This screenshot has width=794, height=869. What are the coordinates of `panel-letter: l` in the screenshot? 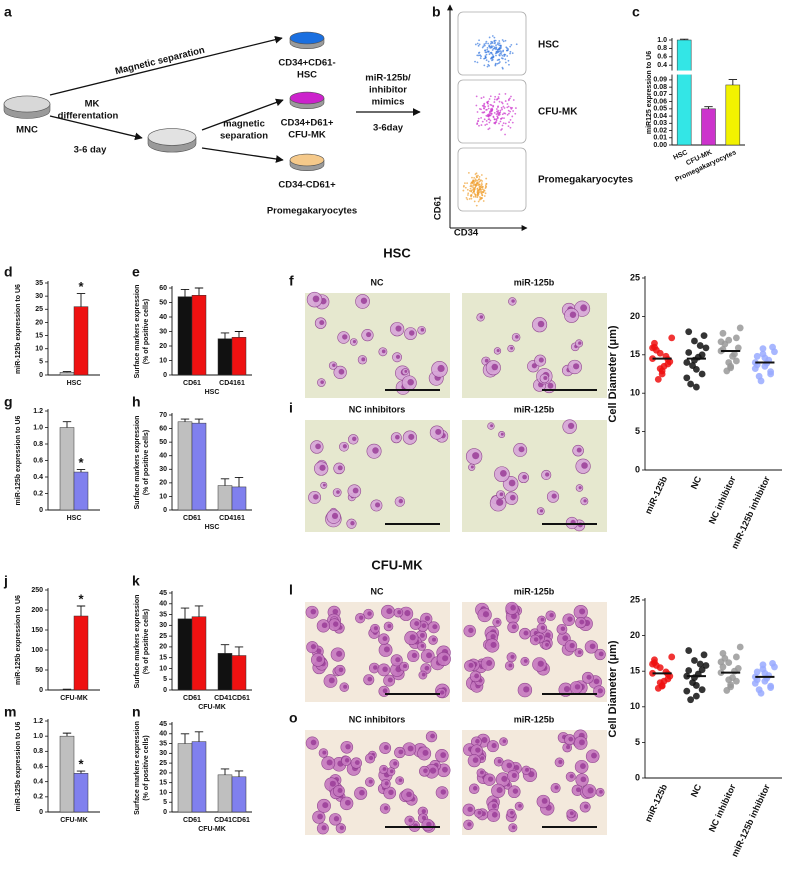 It's located at (291, 590).